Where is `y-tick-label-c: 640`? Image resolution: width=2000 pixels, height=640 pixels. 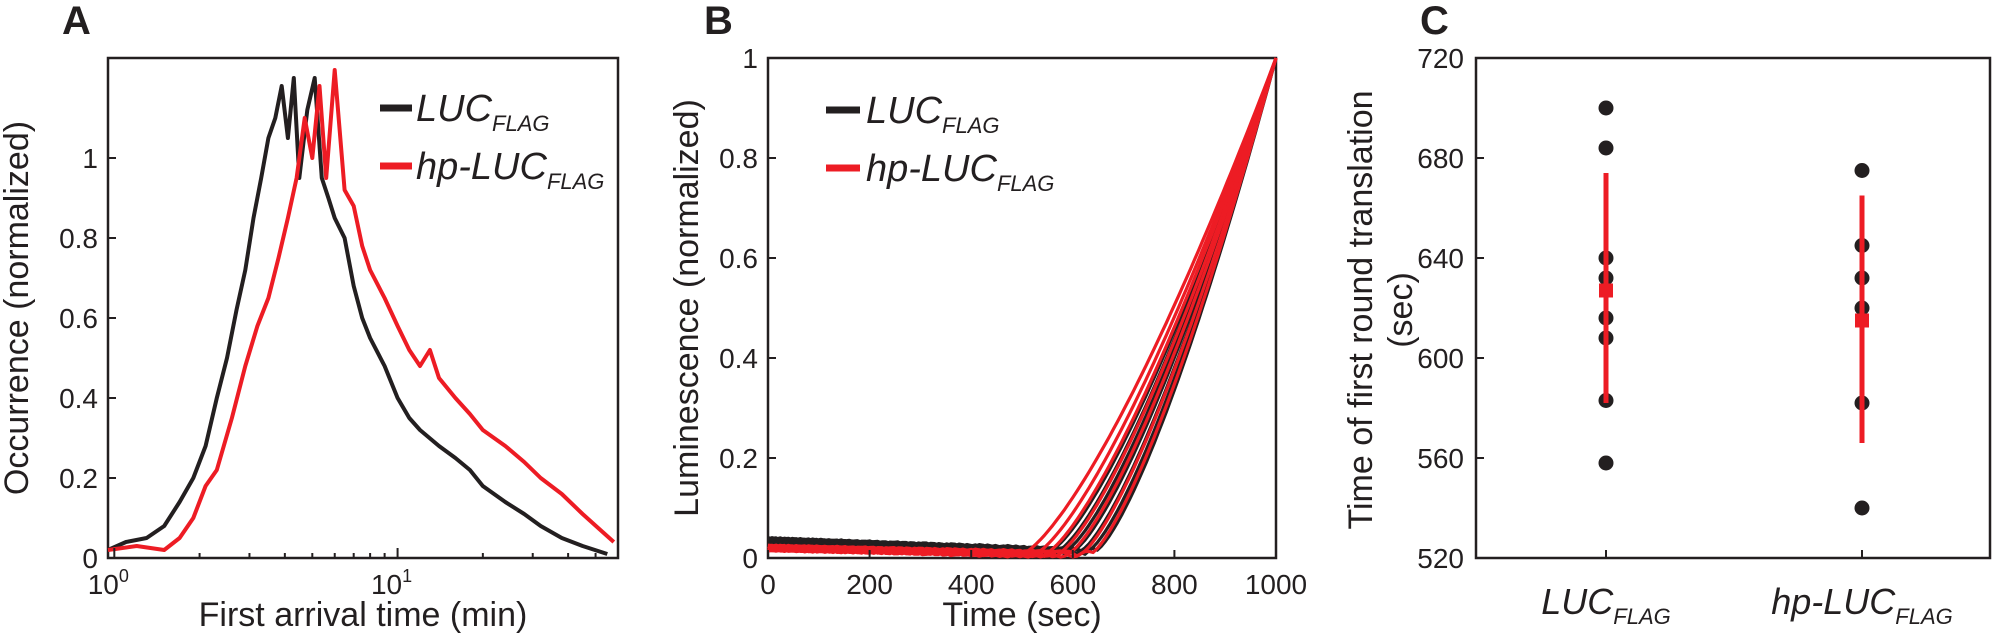 y-tick-label-c: 640 is located at coordinates (1440, 258).